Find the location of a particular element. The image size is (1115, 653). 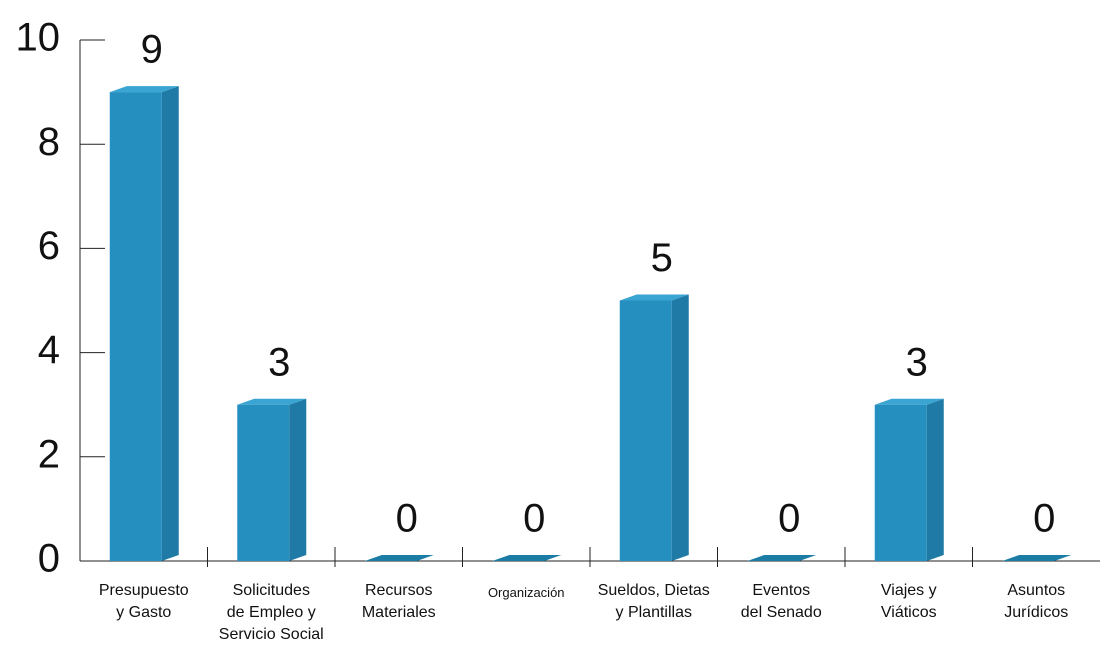

x-tick-label: Solicitudes de Empleo y Servicio Social is located at coordinates (271, 612).